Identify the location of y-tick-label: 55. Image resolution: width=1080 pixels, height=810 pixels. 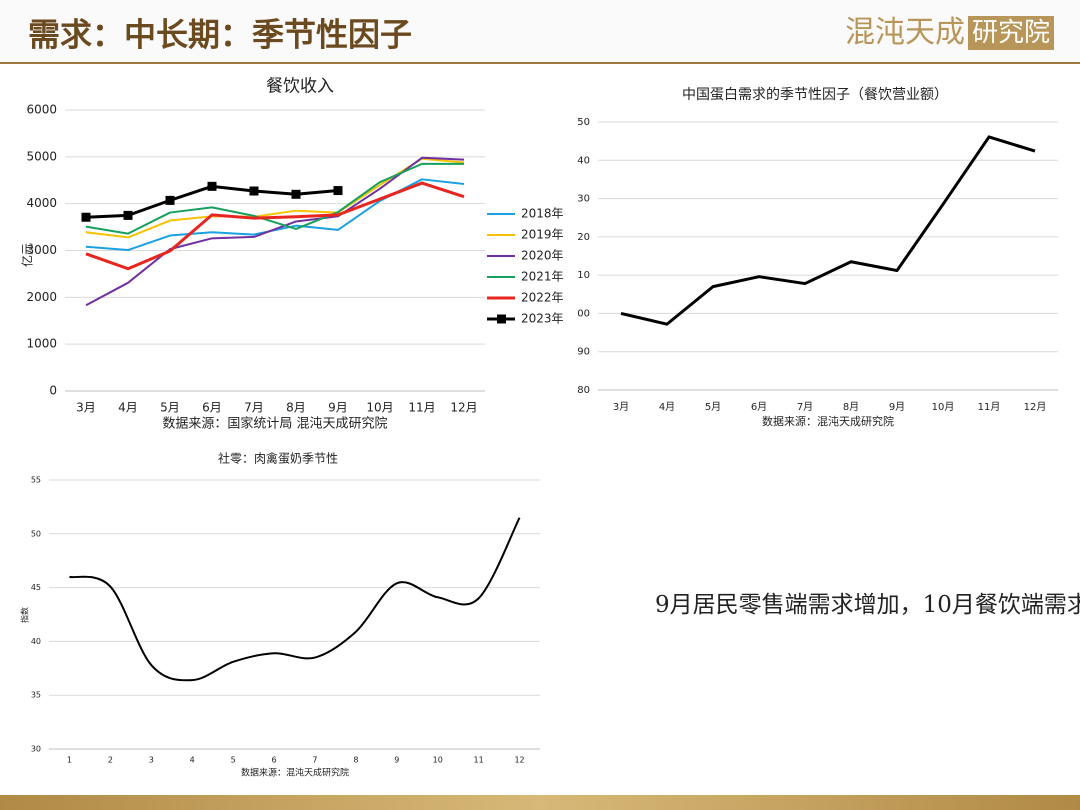
(36, 480).